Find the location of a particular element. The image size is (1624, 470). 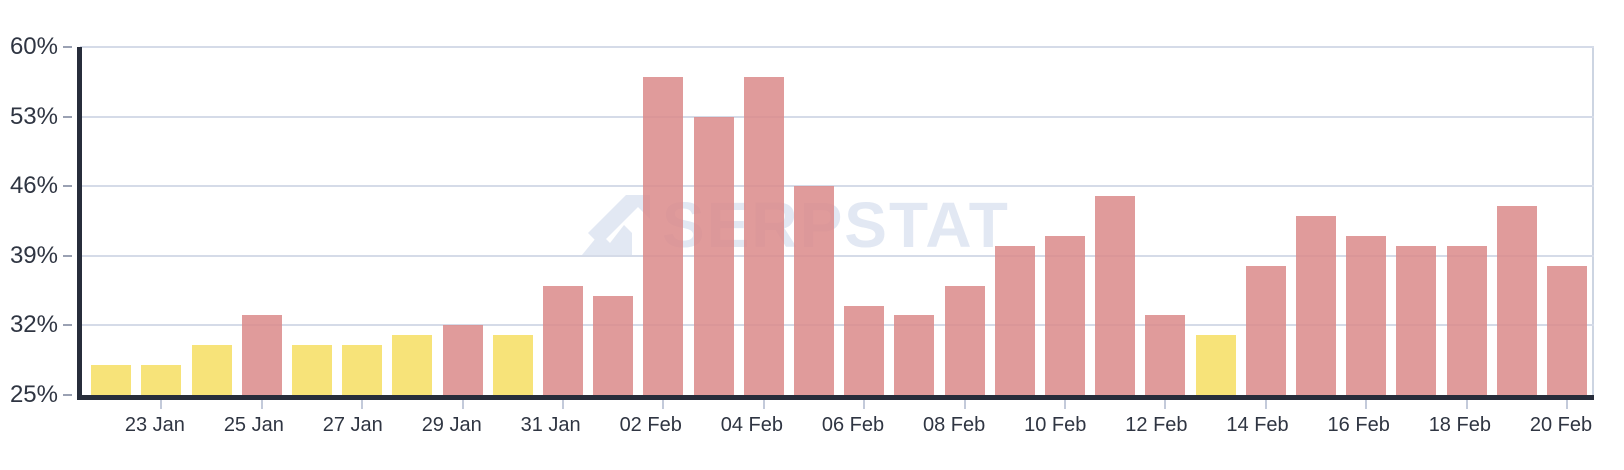

bar-05-feb is located at coordinates (813, 290).